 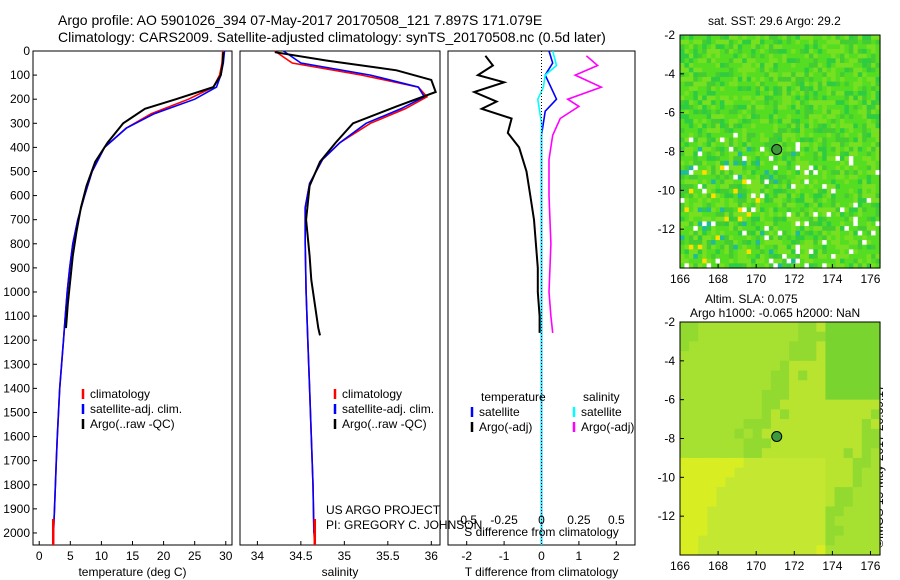 I want to click on sst-map-ytick-label: -10, so click(x=667, y=190).